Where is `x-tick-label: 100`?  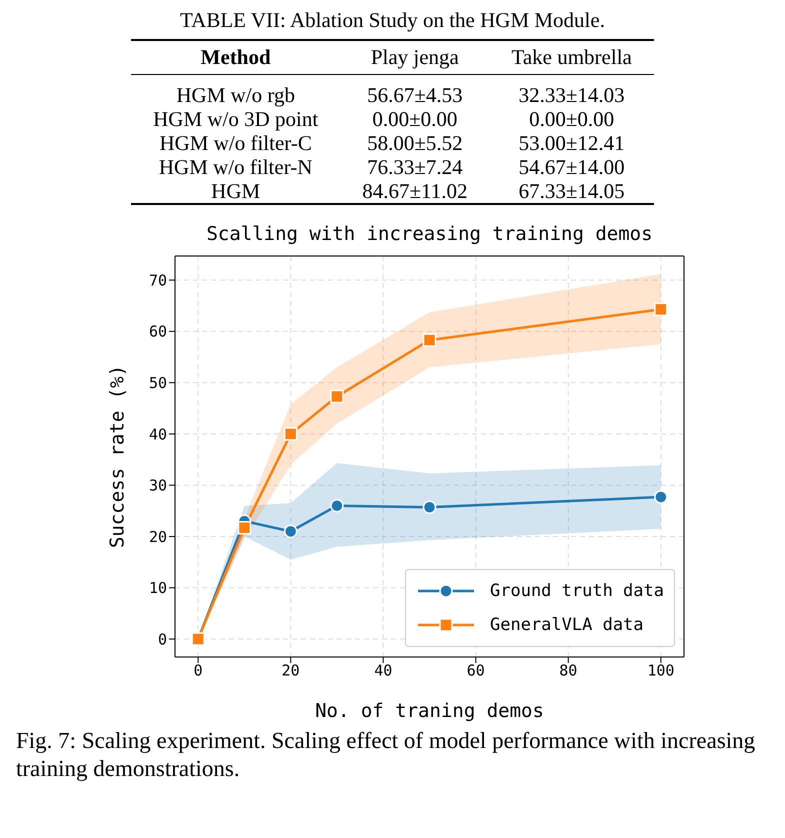
x-tick-label: 100 is located at coordinates (660, 671).